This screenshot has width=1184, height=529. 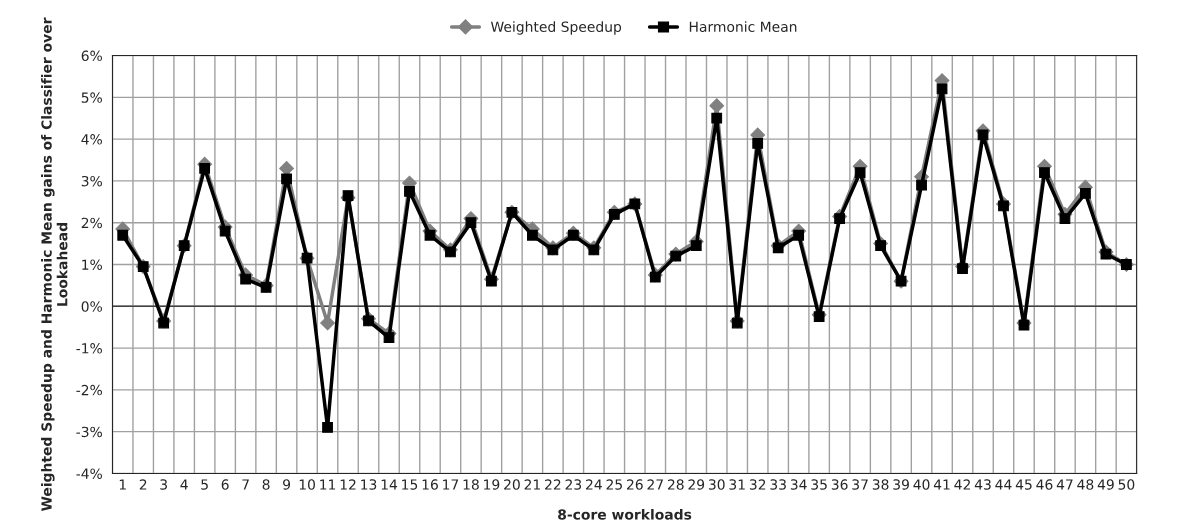 What do you see at coordinates (1126, 484) in the screenshot?
I see `x-tick-label: 50` at bounding box center [1126, 484].